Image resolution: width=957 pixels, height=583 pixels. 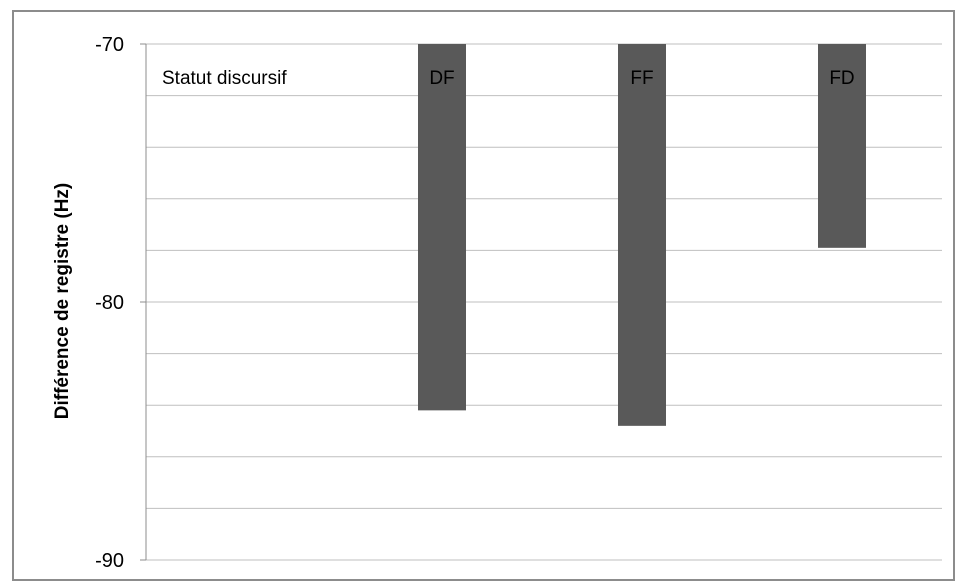 I want to click on category-label-df: DF, so click(x=441, y=78).